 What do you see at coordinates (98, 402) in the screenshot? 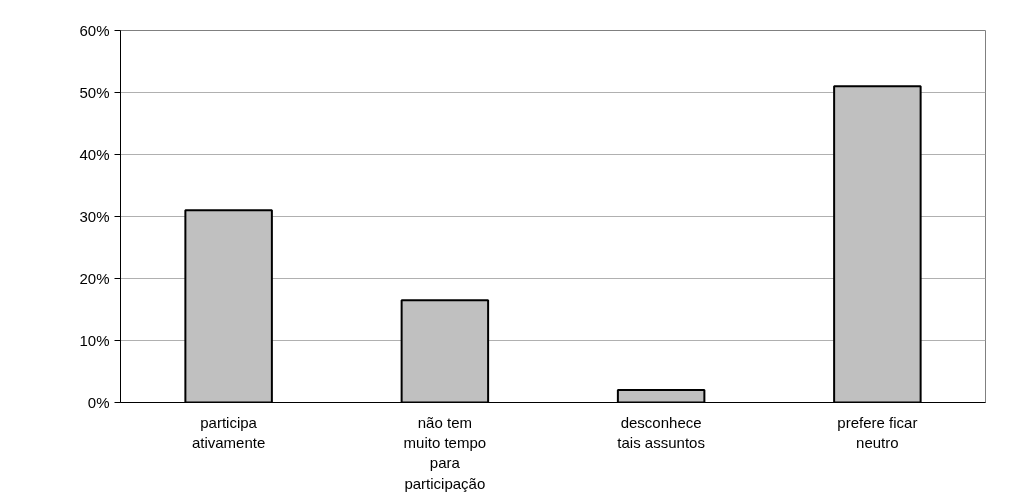
I see `y-tick-label: 0%` at bounding box center [98, 402].